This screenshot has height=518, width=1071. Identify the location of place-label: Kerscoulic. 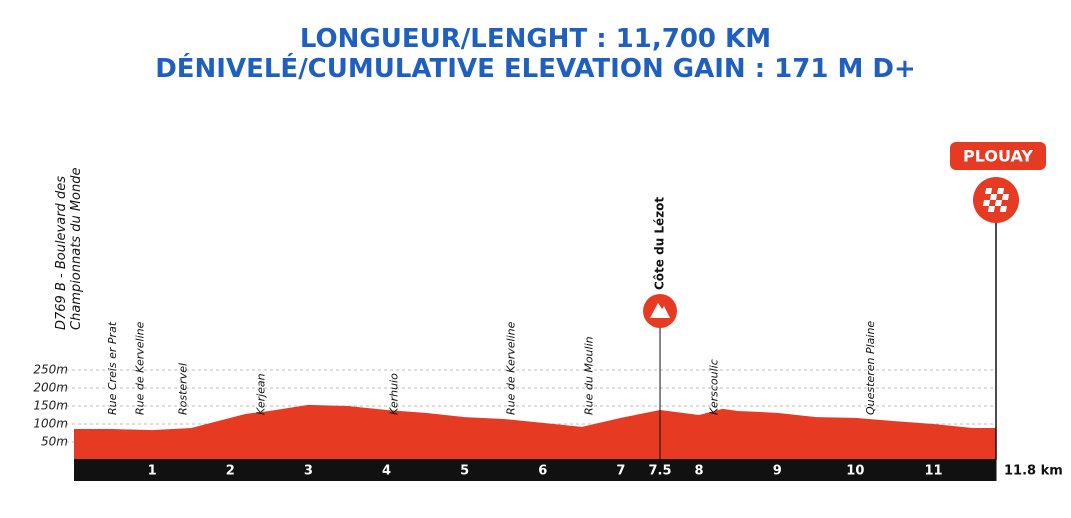
(714, 387).